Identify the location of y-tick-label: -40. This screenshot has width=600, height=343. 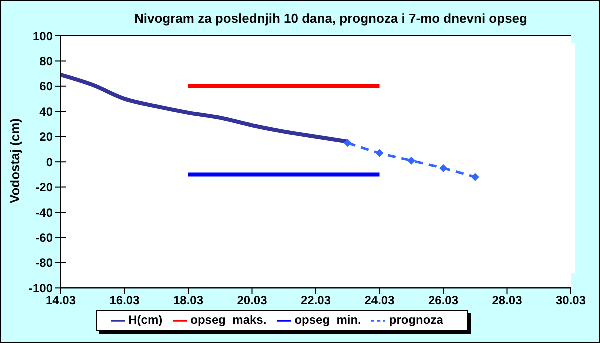
(45, 213).